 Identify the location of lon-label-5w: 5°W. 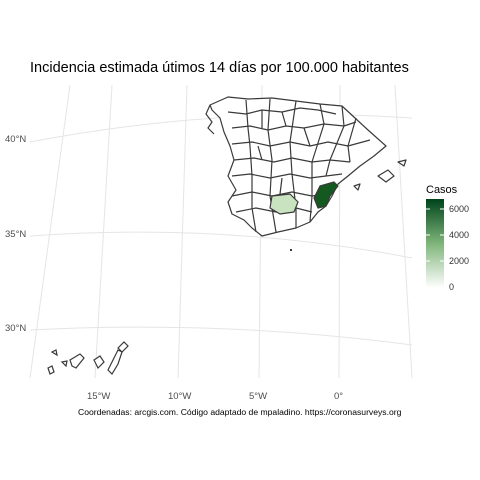
(258, 396).